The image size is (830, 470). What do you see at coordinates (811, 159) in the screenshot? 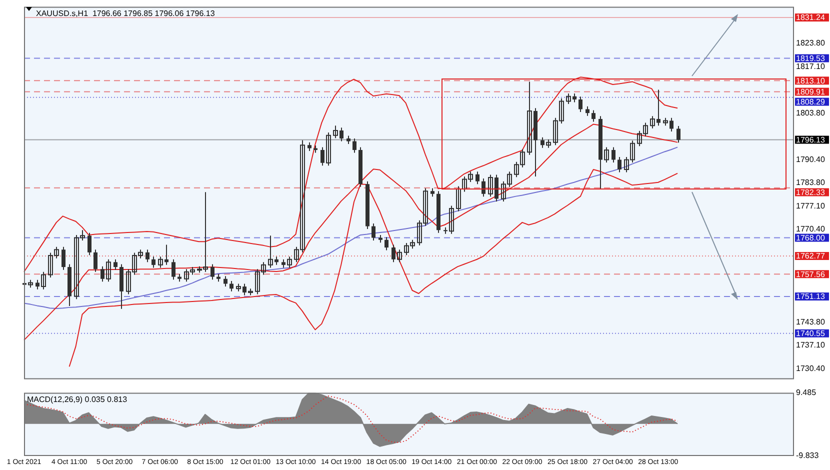
I see `y-tick-label: 1790.40` at bounding box center [811, 159].